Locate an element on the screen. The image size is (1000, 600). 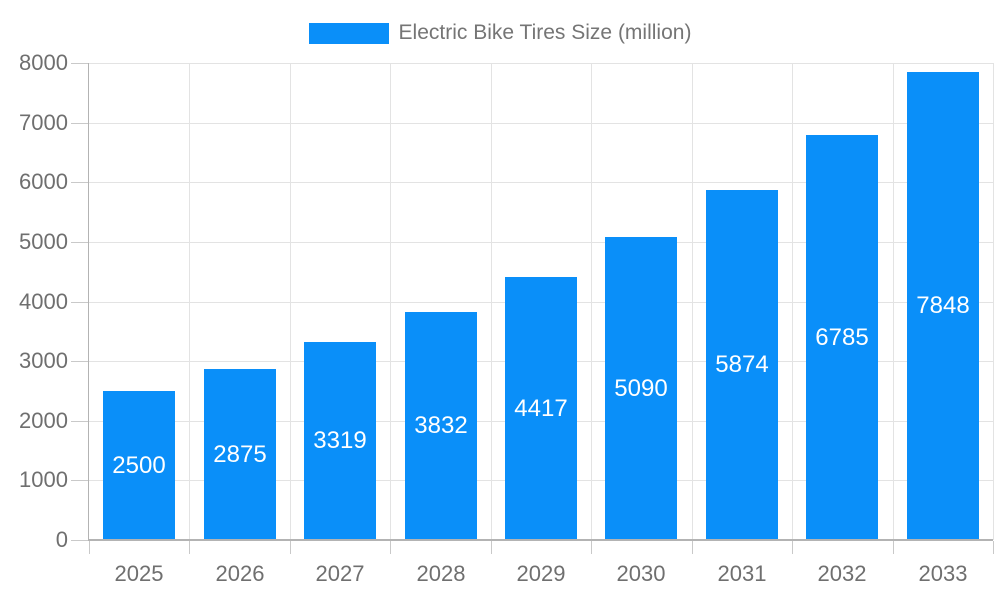
bar-value-label: 3832 is located at coordinates (441, 425).